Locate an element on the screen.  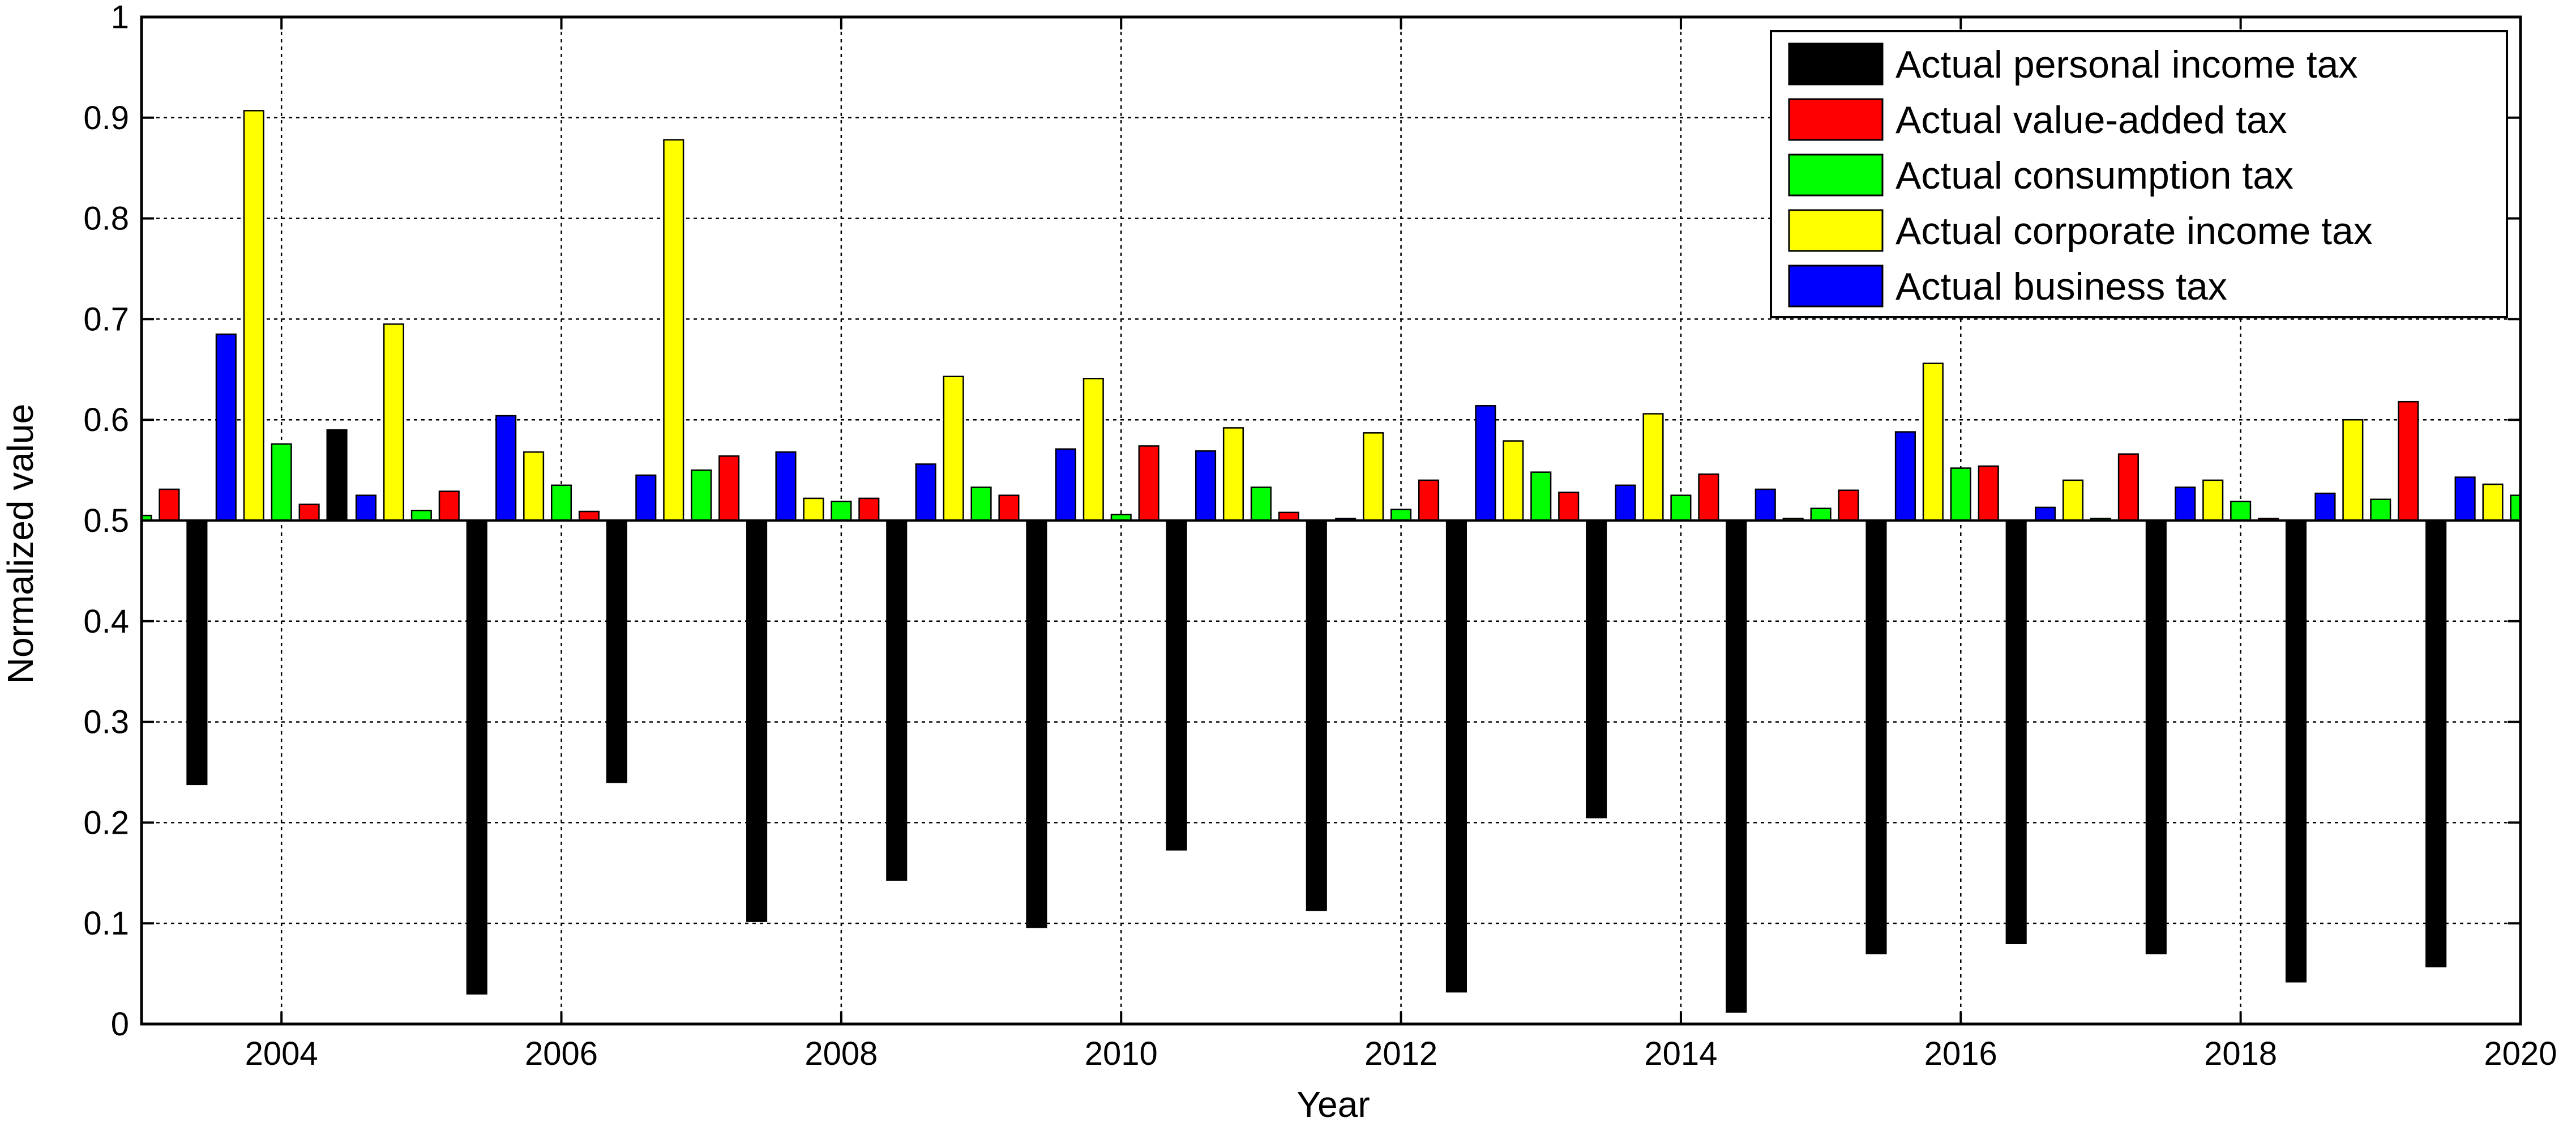
bar-actual-business-tax-2006 is located at coordinates (506, 469).